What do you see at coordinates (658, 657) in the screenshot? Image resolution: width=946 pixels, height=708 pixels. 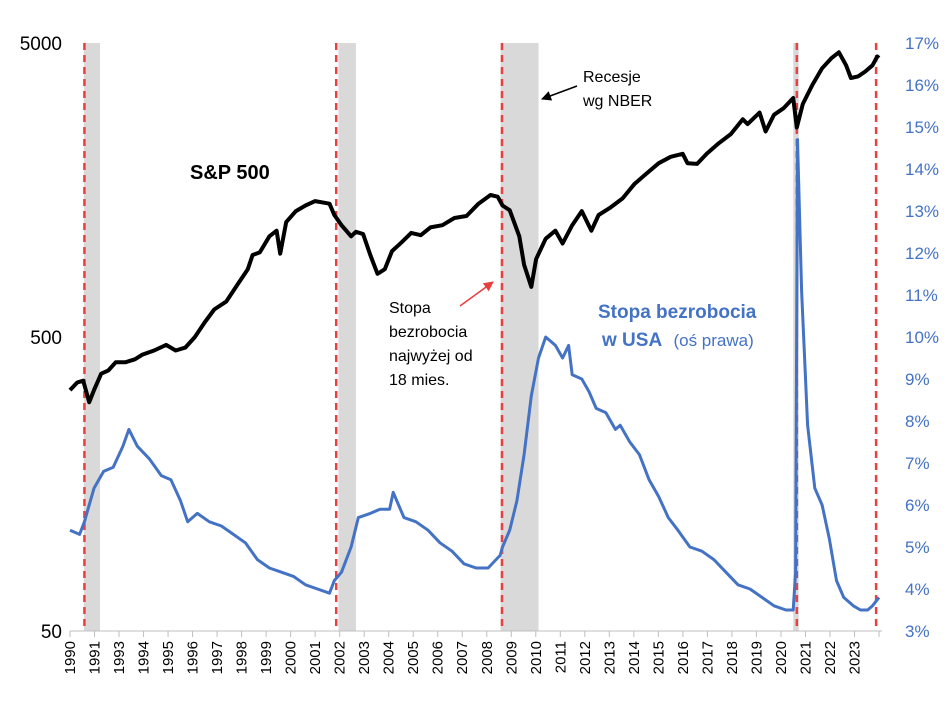 I see `x-tick-label-24: 2015` at bounding box center [658, 657].